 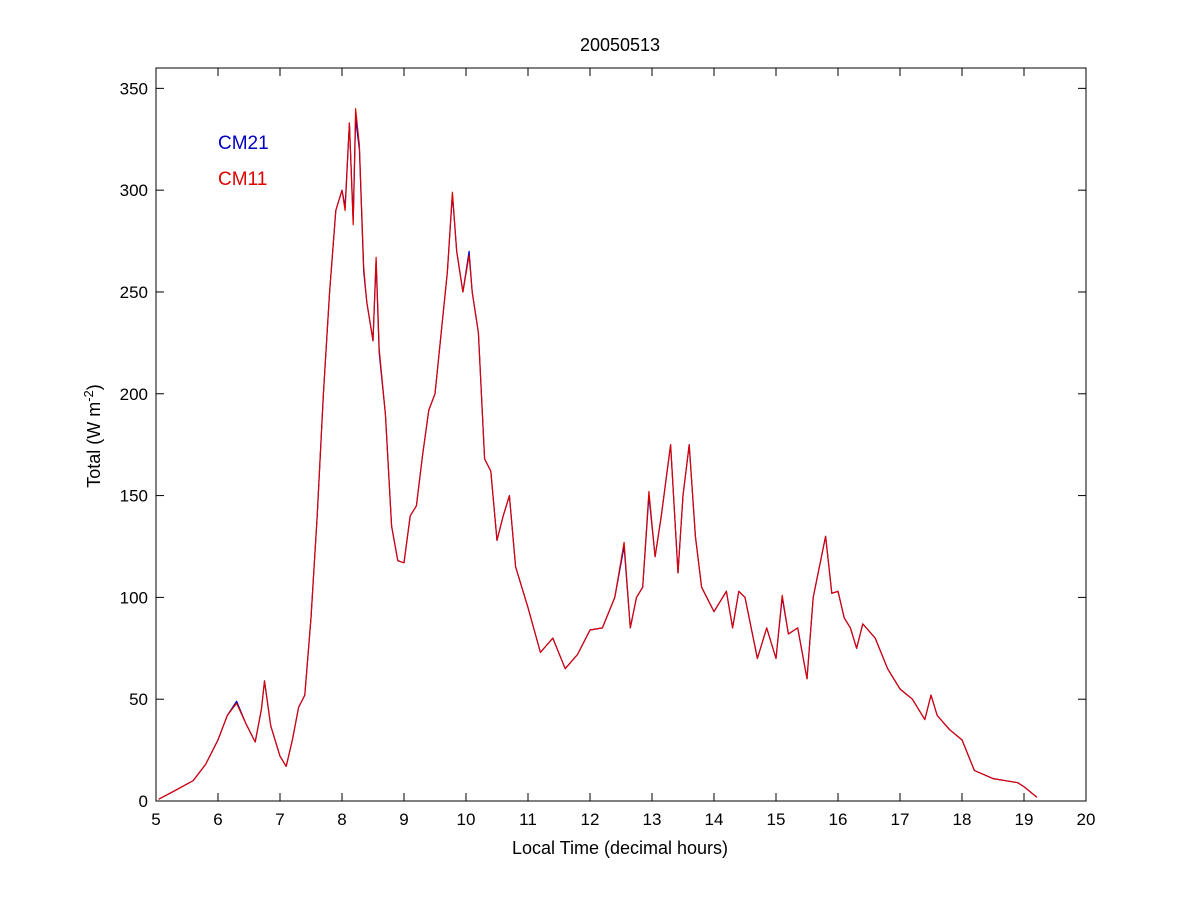 I want to click on y-tick-label: 250, so click(x=134, y=292).